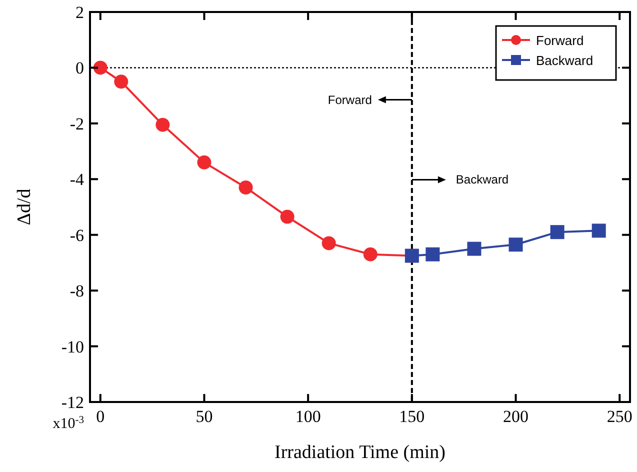 This screenshot has width=637, height=472. I want to click on y-tick-label: -6, so click(77, 235).